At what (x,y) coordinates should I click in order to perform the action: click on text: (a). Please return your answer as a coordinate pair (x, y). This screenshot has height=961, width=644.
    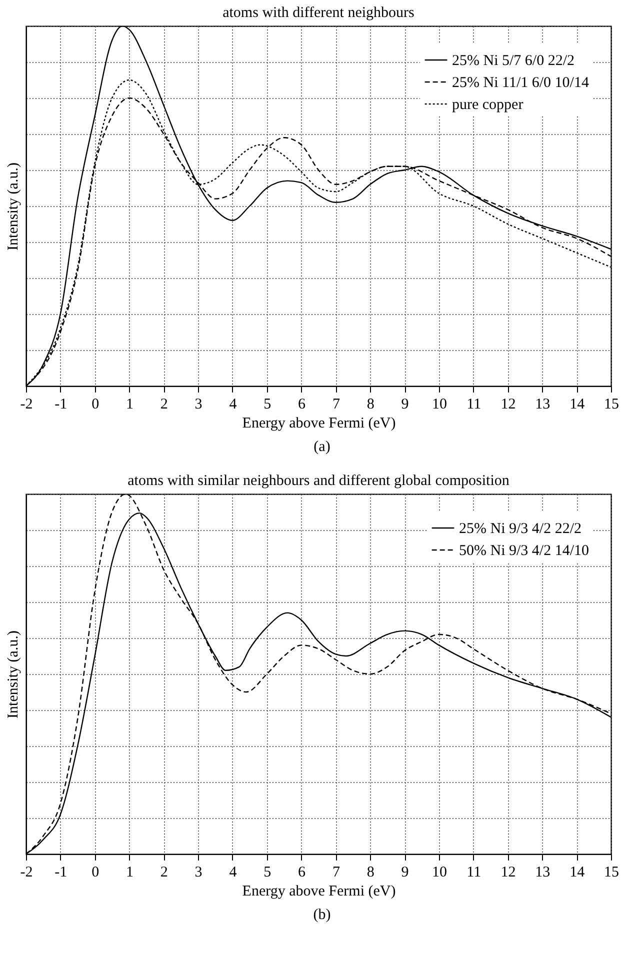
    Looking at the image, I should click on (322, 447).